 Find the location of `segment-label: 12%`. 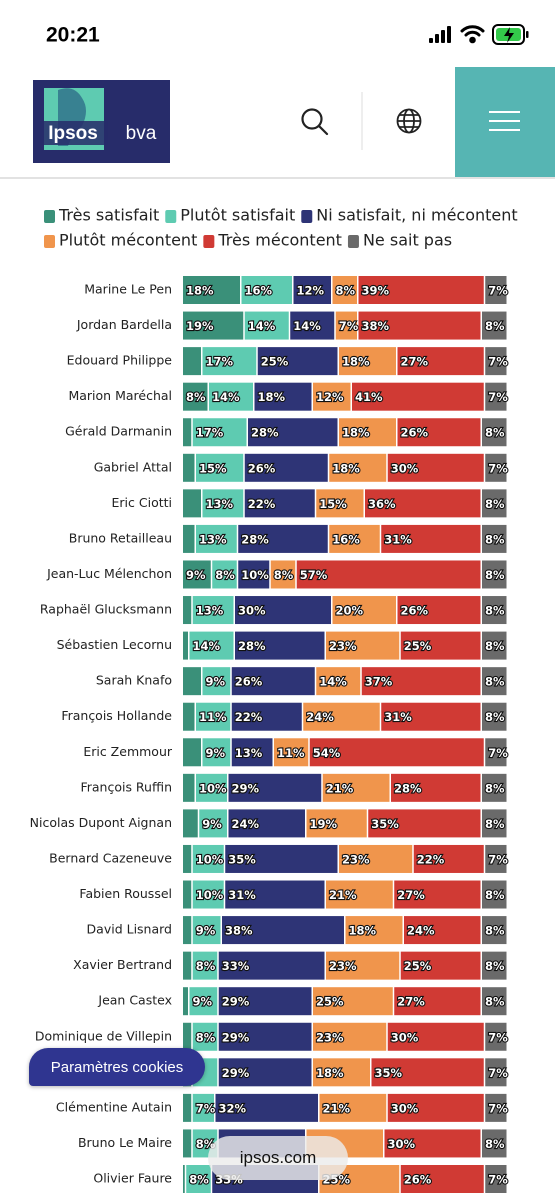

segment-label: 12% is located at coordinates (330, 397).